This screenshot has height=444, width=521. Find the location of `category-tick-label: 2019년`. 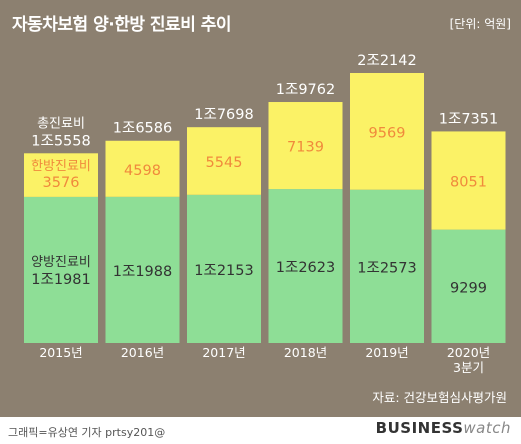

category-tick-label: 2019년 is located at coordinates (386, 352).